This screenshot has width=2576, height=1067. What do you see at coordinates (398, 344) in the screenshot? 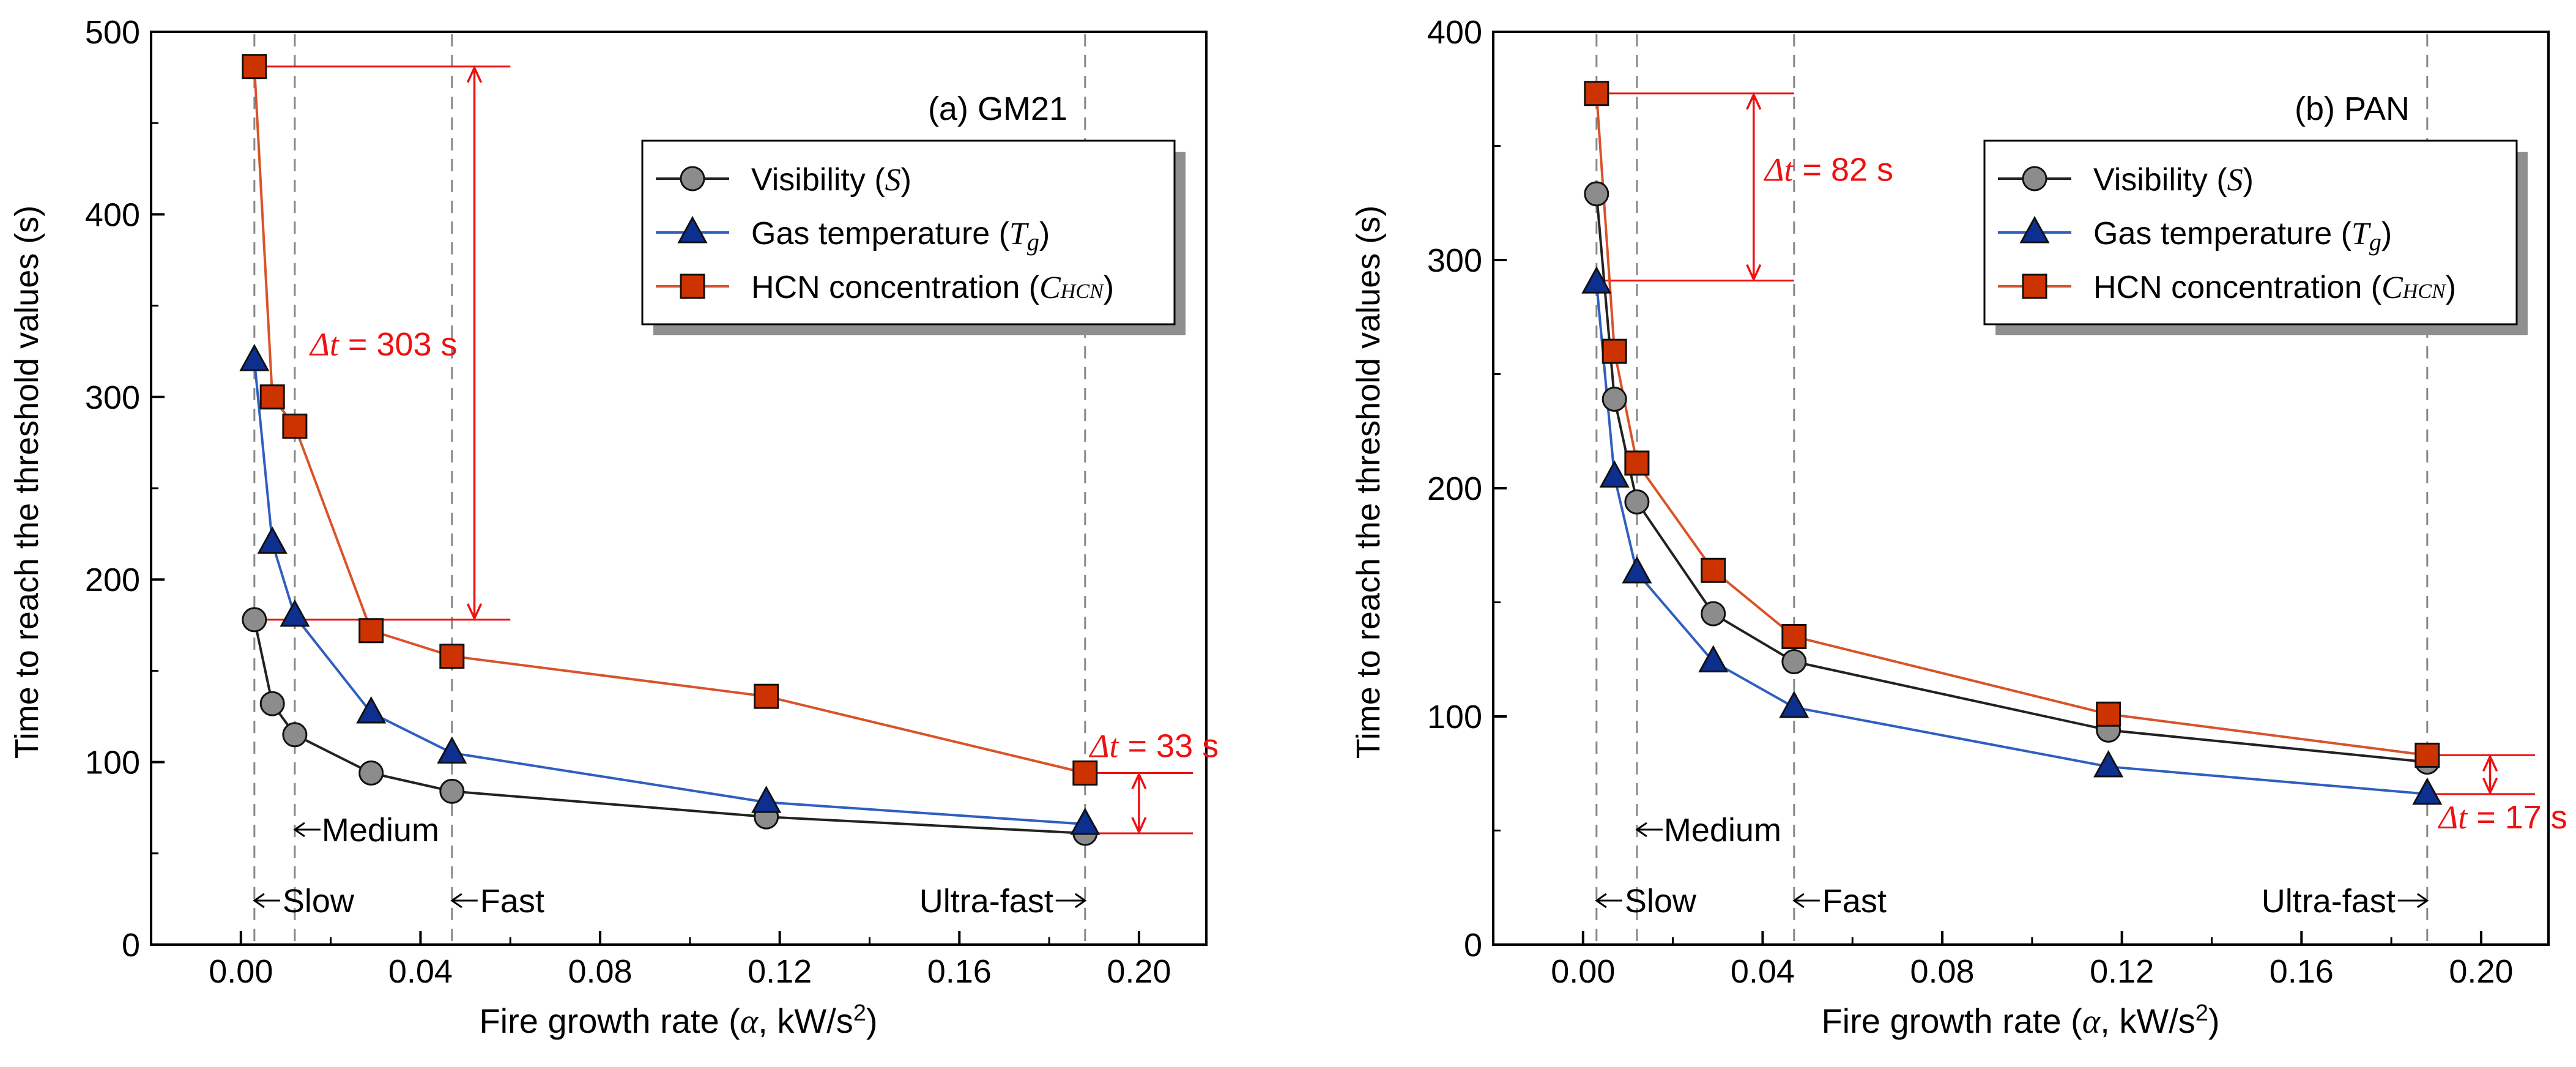
I see `delta-value: = 303 s` at bounding box center [398, 344].